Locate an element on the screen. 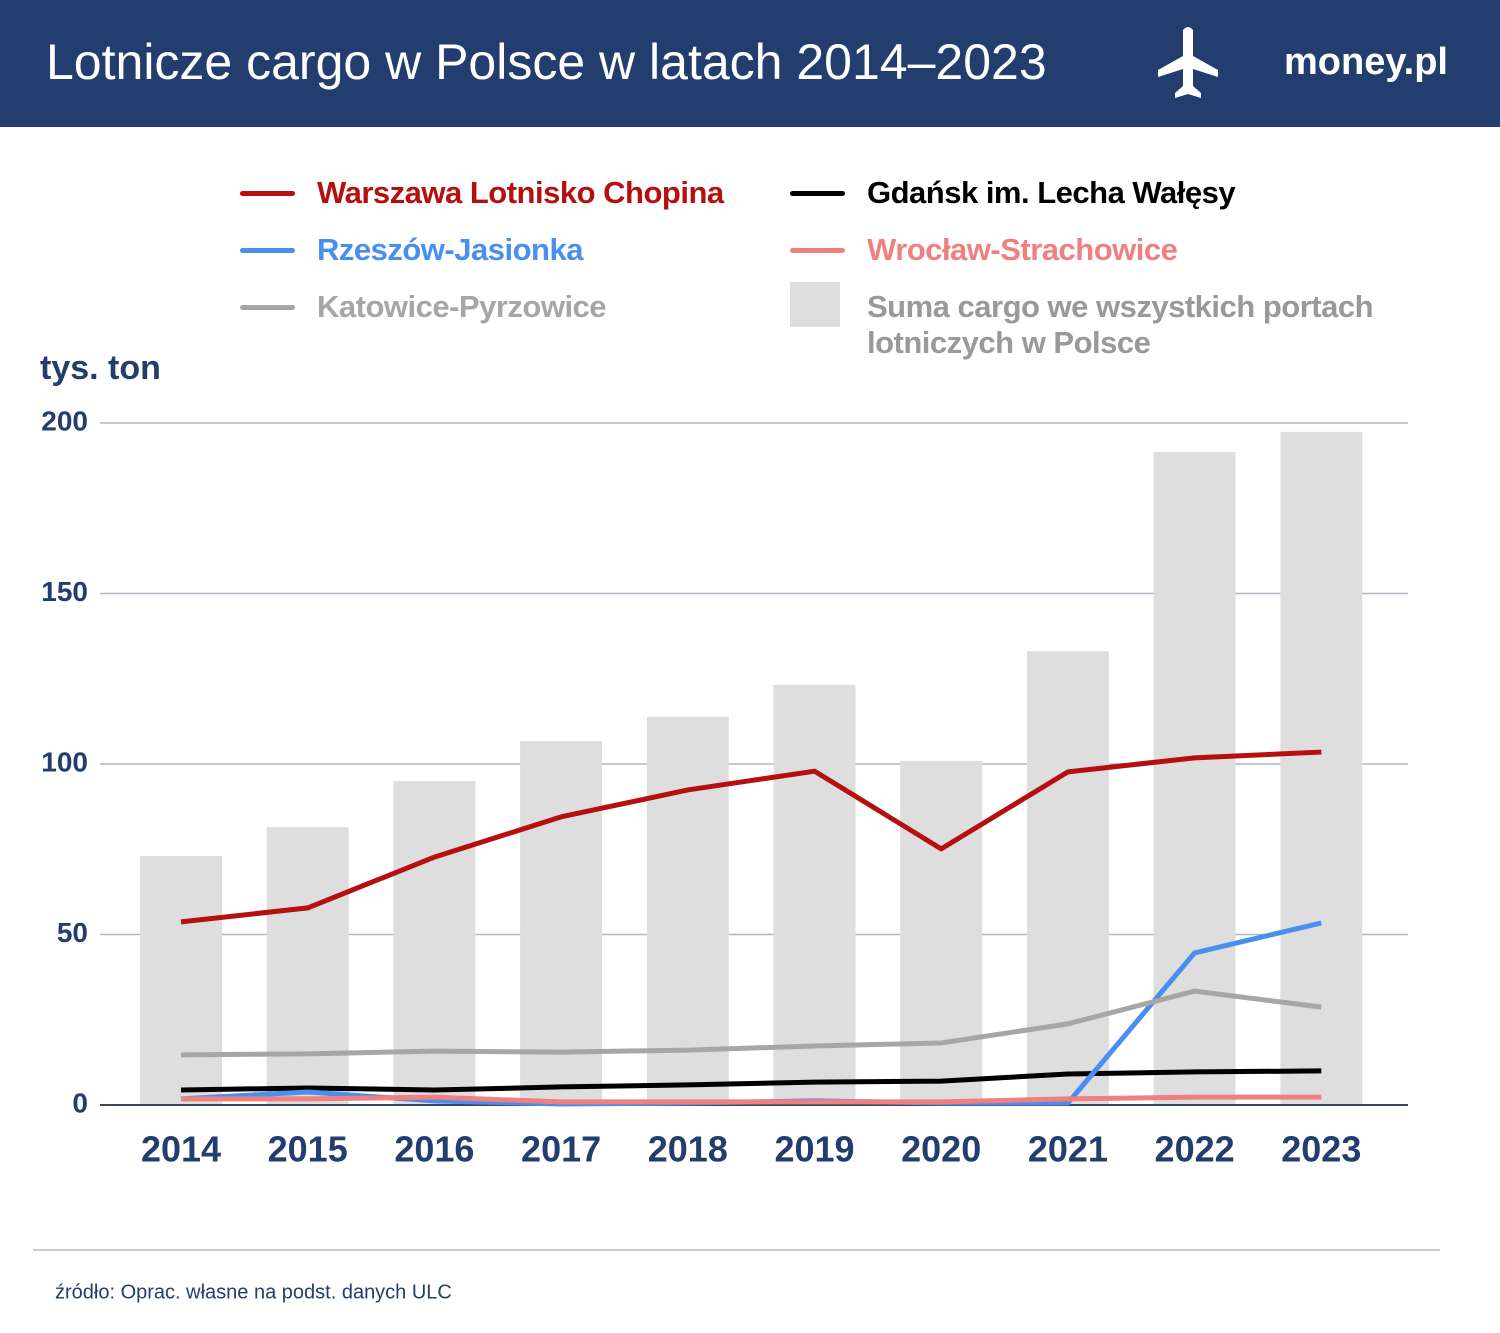  x-tick-label: 2019 is located at coordinates (814, 1149).